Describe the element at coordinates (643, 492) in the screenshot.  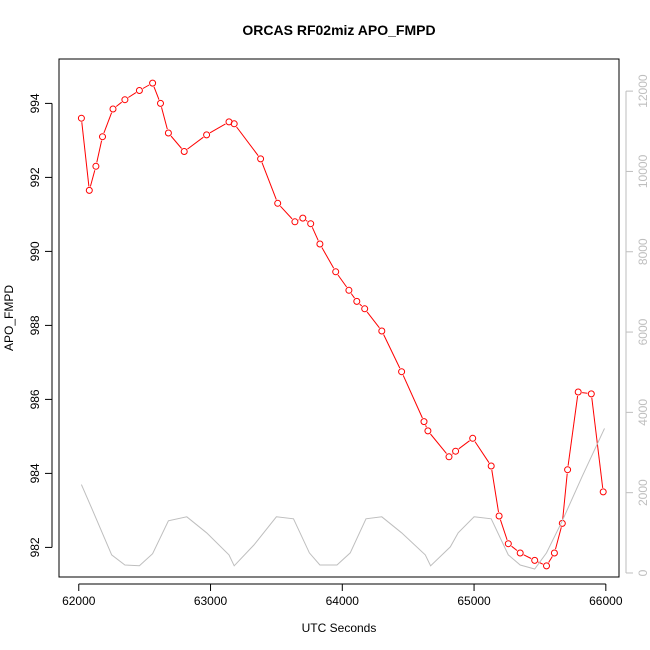
I see `y2-tick-label: 2000` at that location.